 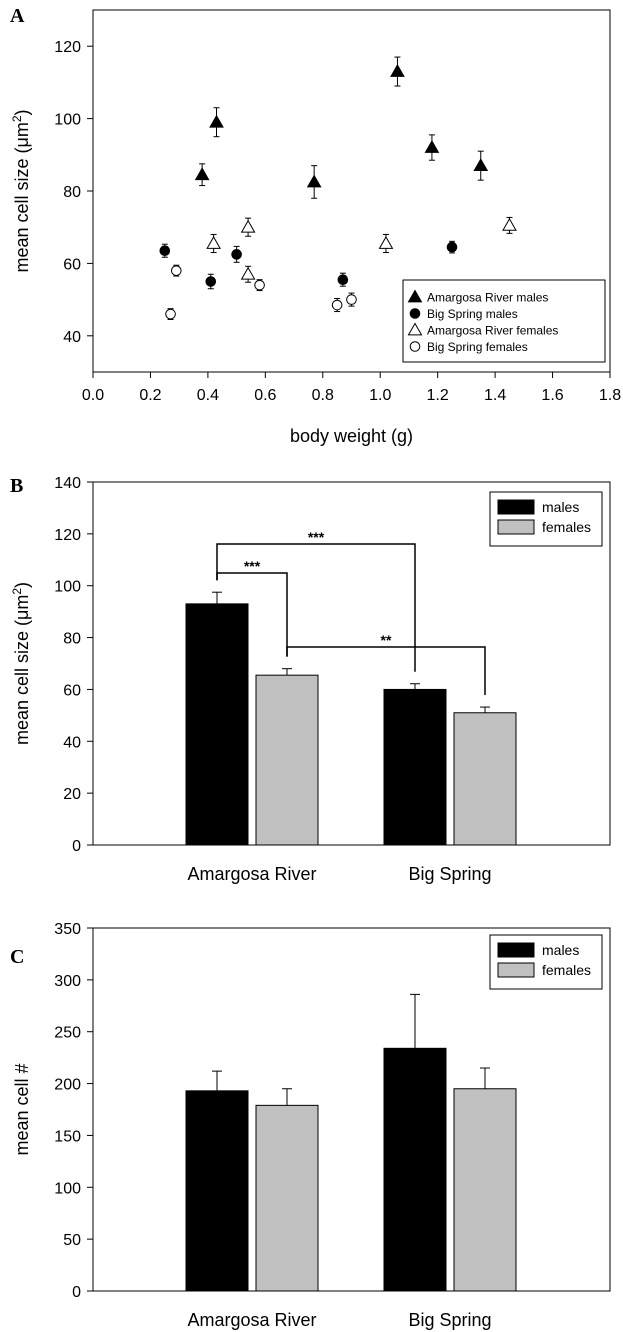 What do you see at coordinates (449, 874) in the screenshot?
I see `category-label-b: Big Spring` at bounding box center [449, 874].